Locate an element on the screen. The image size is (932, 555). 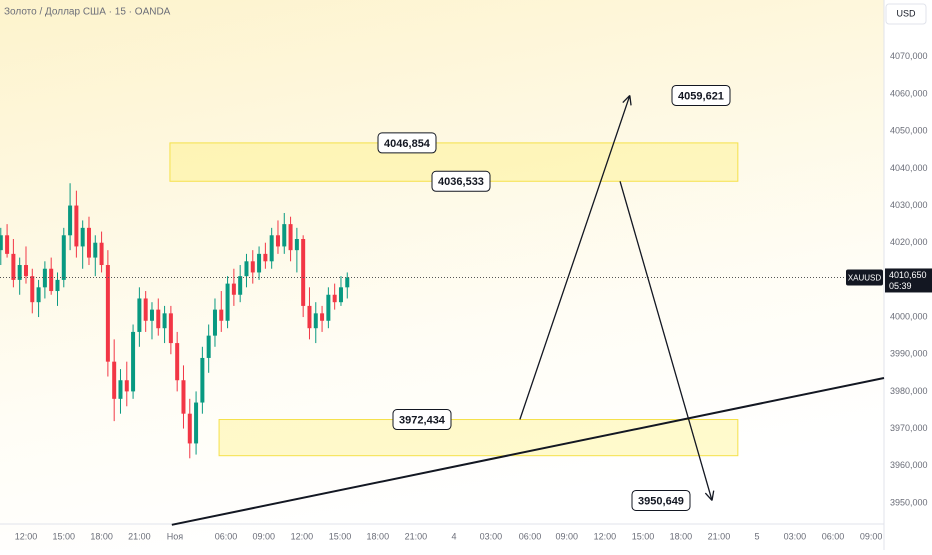
x-tick-label: Ноя is located at coordinates (175, 536).